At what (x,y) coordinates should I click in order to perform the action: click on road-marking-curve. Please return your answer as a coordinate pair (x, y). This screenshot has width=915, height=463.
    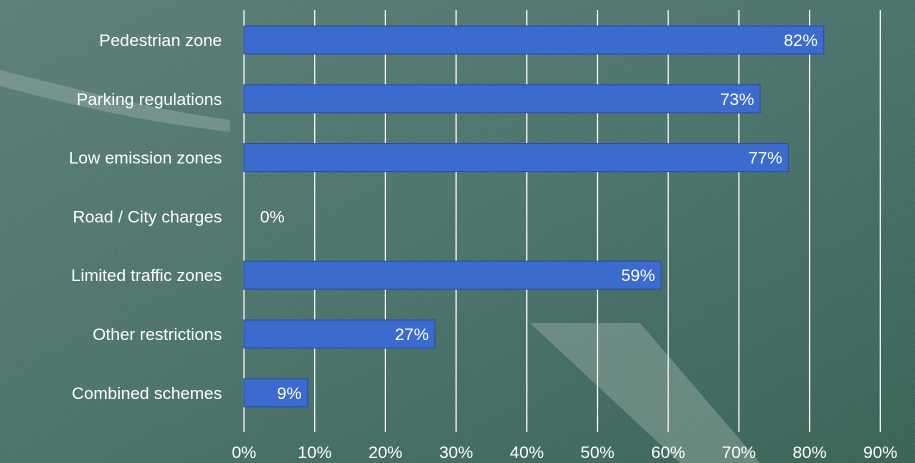
    Looking at the image, I should click on (115, 101).